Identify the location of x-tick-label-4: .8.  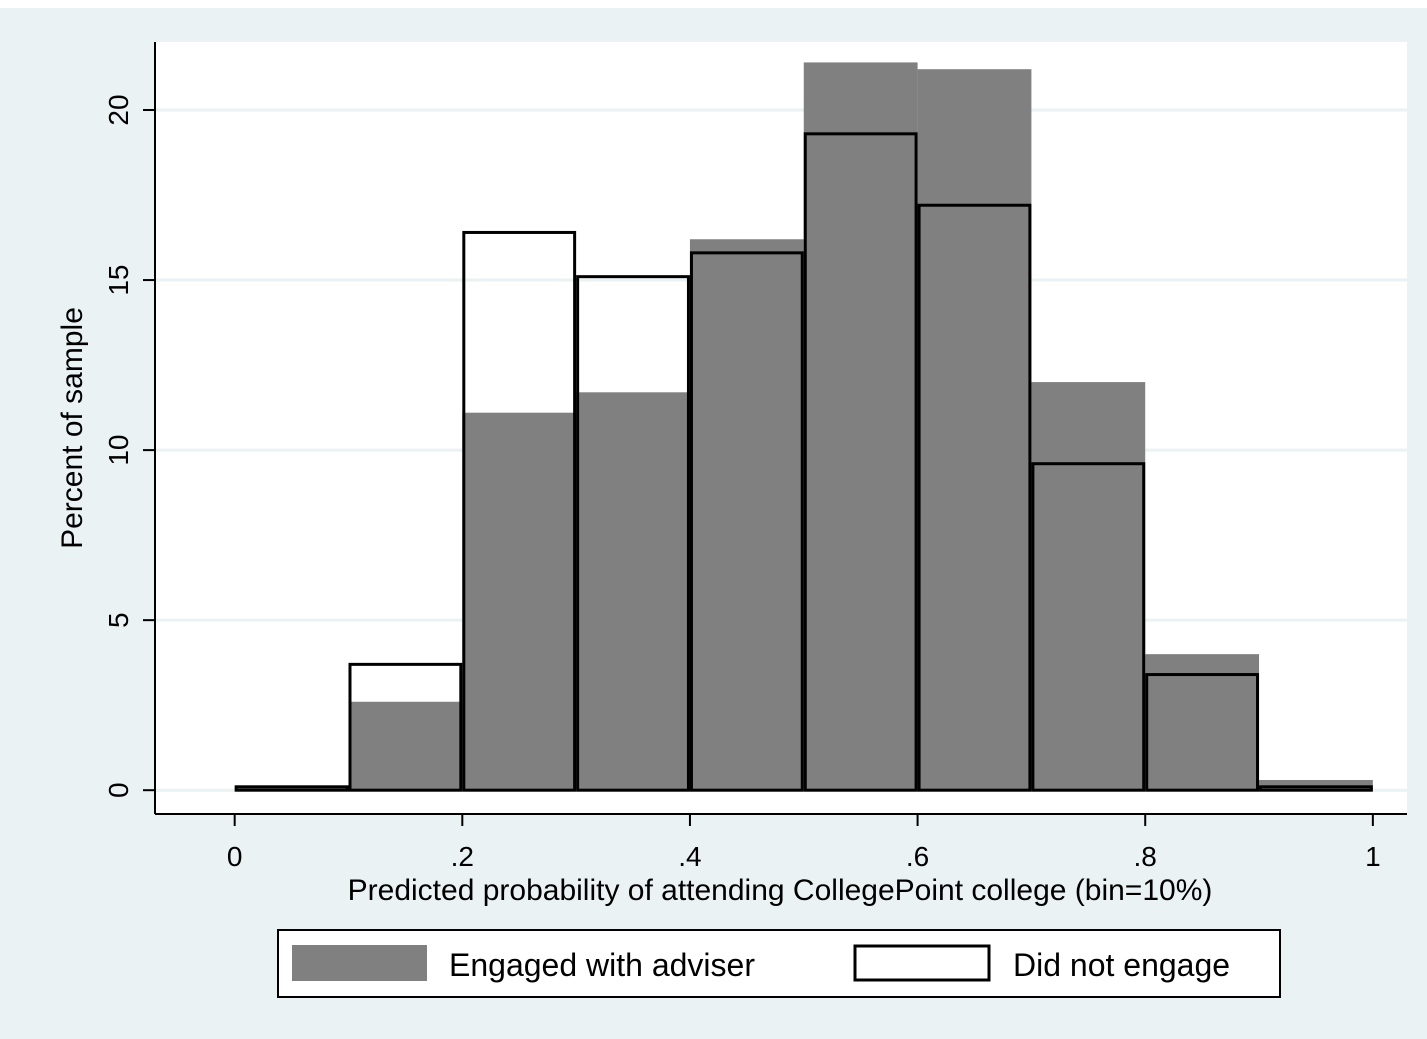
(1145, 856).